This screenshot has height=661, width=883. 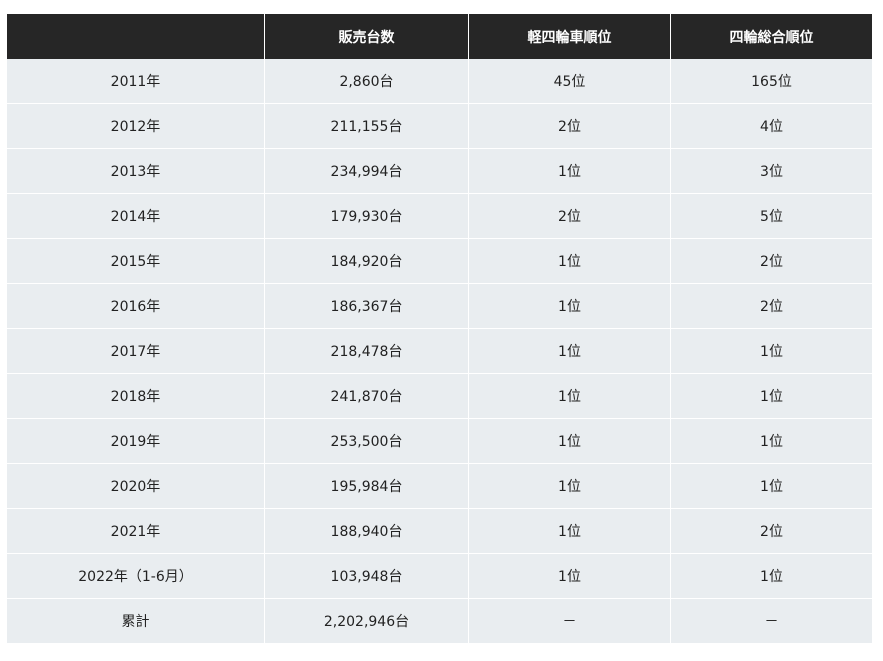 I want to click on overall-rank-cell: －, so click(x=771, y=621).